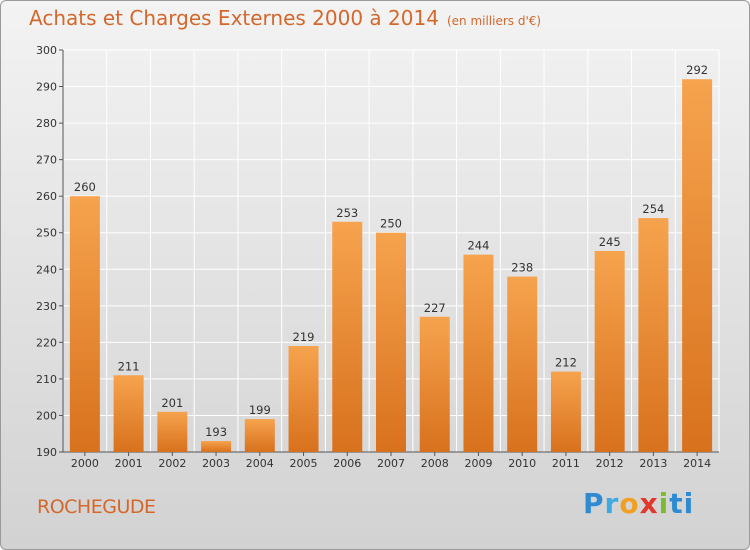 This screenshot has height=550, width=750. I want to click on x-tick-label: 2002, so click(172, 463).